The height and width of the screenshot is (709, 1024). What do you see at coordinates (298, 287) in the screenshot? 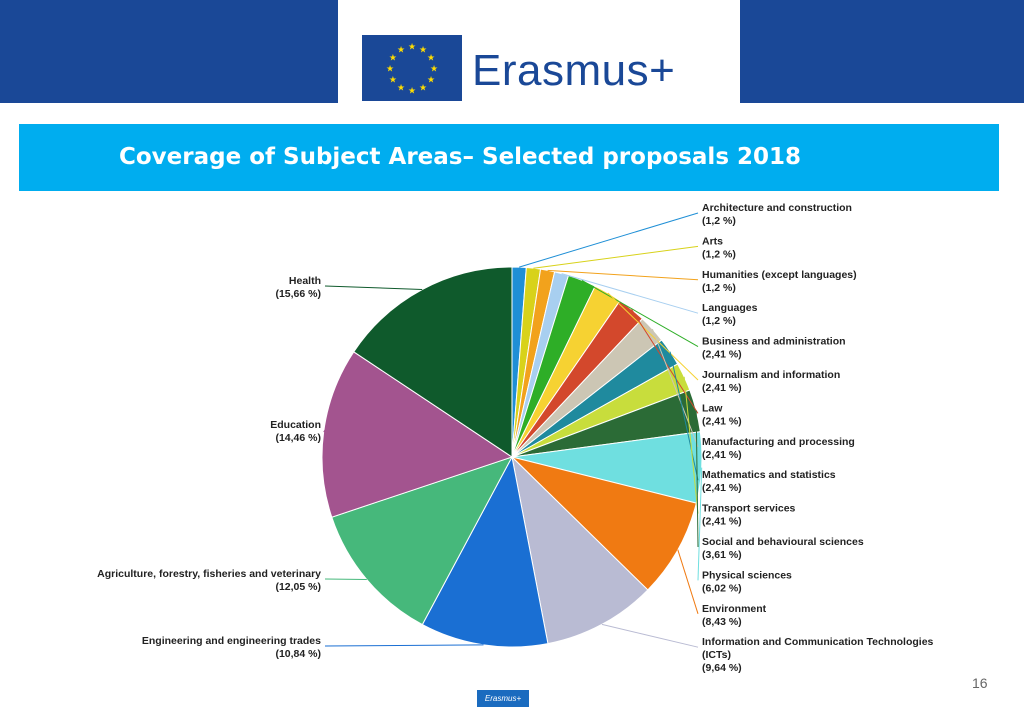
I see `slice-label: Health (15,66 %)` at bounding box center [298, 287].